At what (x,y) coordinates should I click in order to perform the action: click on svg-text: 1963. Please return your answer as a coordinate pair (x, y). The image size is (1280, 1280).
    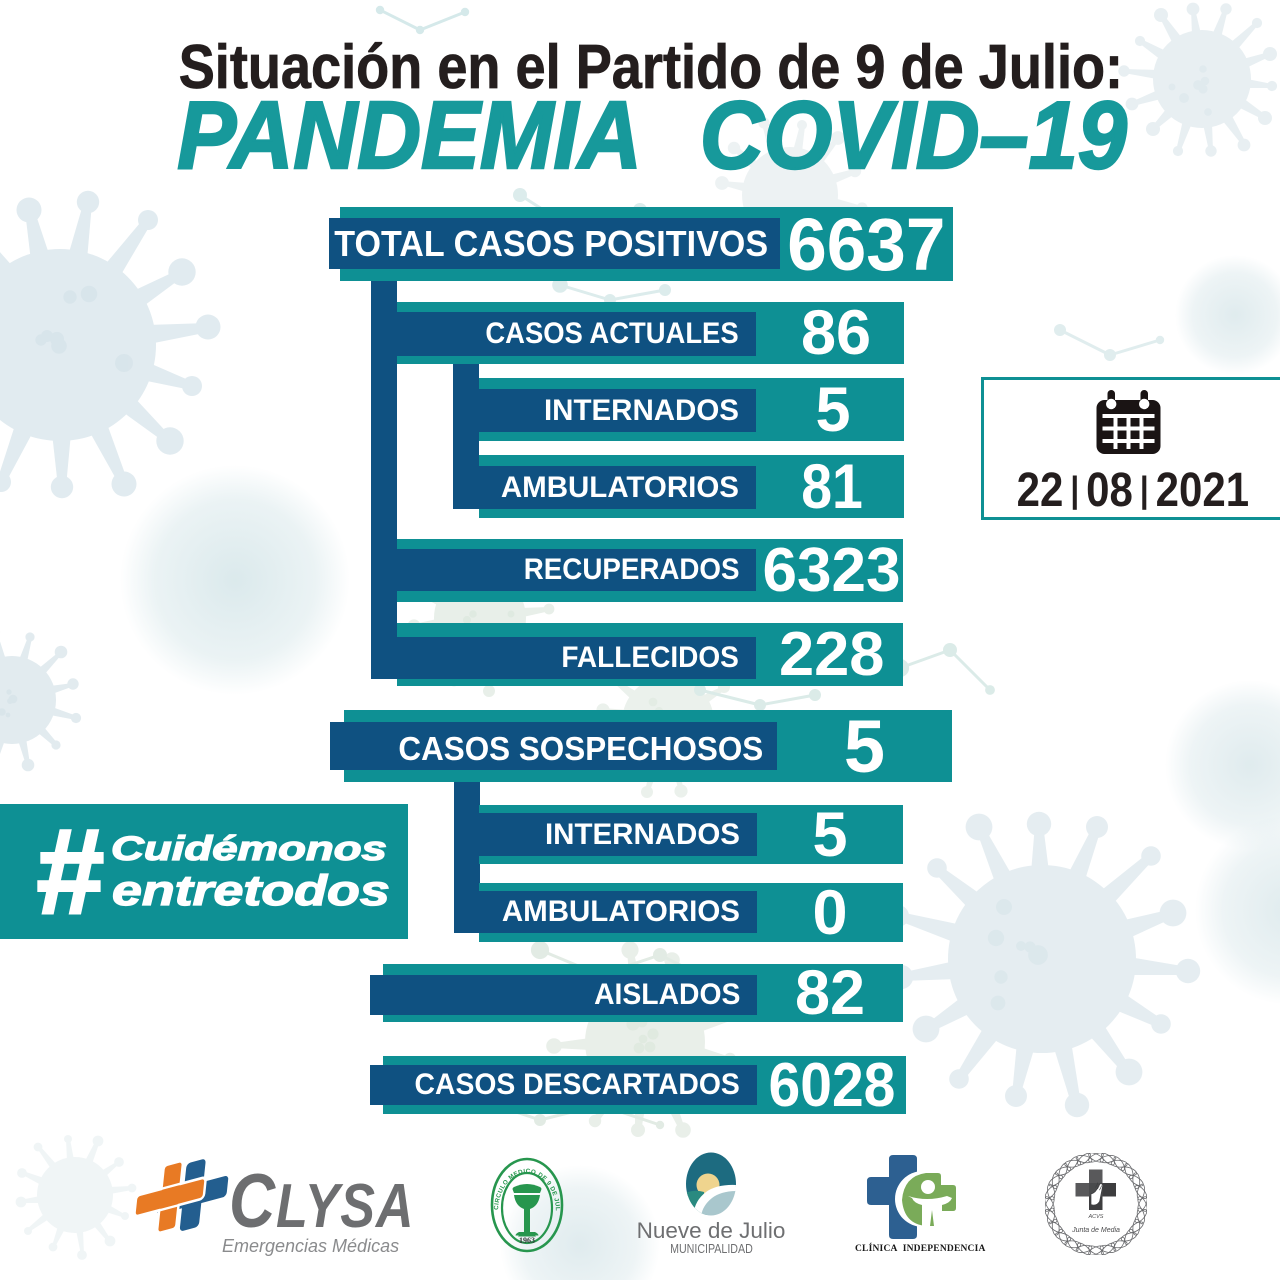
    Looking at the image, I should click on (527, 1240).